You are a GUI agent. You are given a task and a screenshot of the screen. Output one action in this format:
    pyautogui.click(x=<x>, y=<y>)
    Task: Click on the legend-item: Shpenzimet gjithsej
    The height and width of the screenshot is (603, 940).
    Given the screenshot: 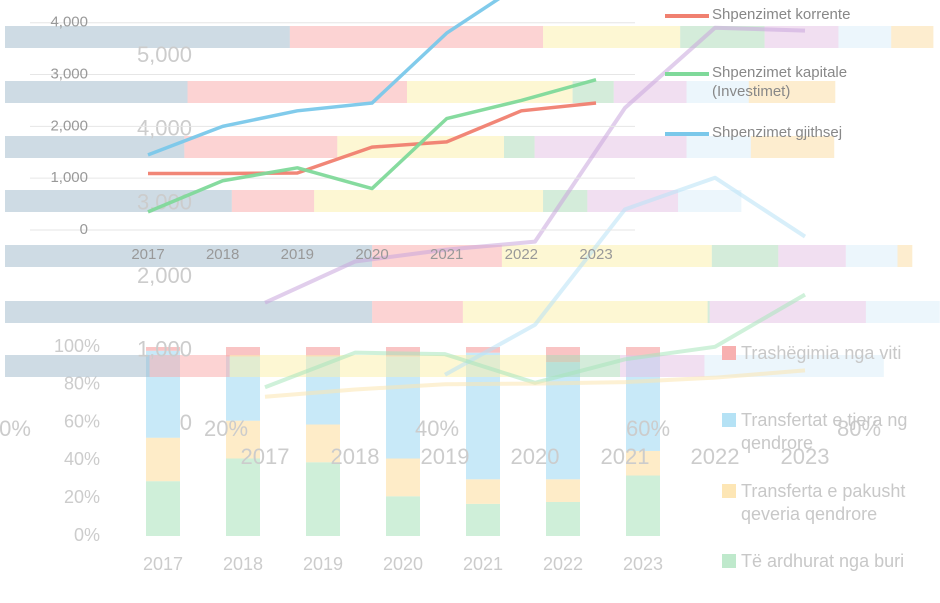 What is the action you would take?
    pyautogui.click(x=780, y=133)
    